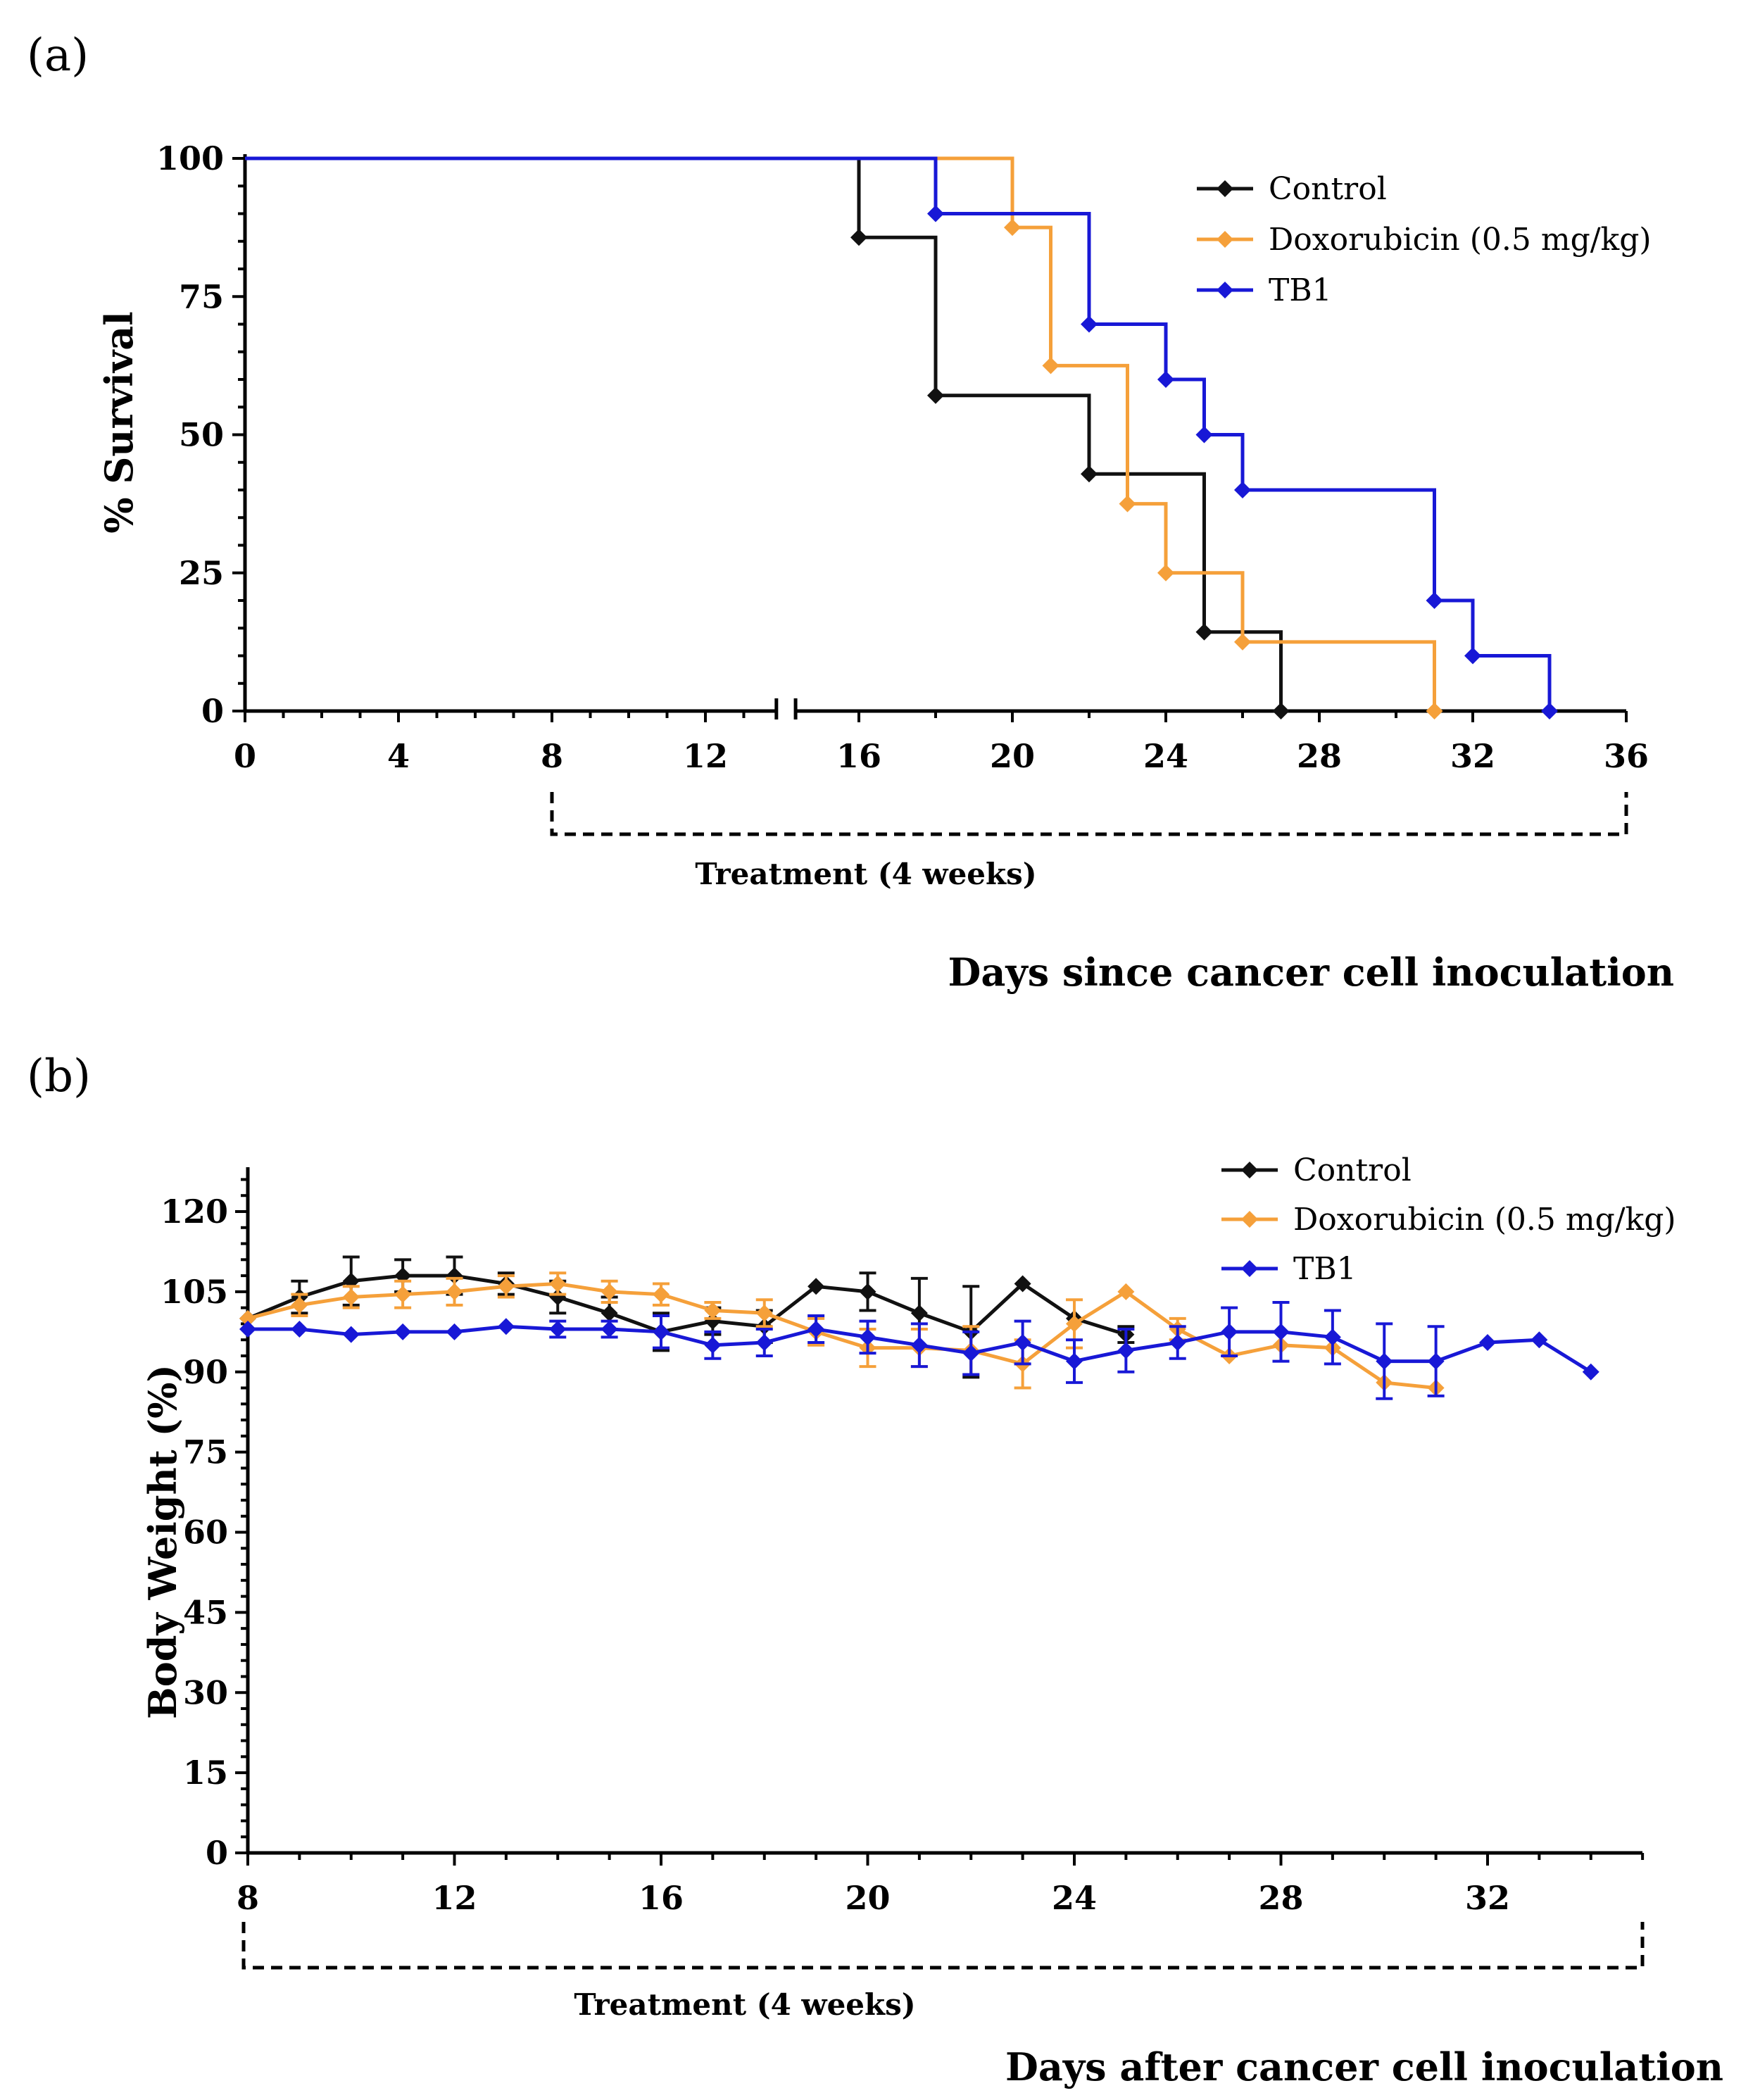 Image resolution: width=1741 pixels, height=2100 pixels. Describe the element at coordinates (119, 422) in the screenshot. I see `panel-a-y-axis-title: % Survival` at that location.